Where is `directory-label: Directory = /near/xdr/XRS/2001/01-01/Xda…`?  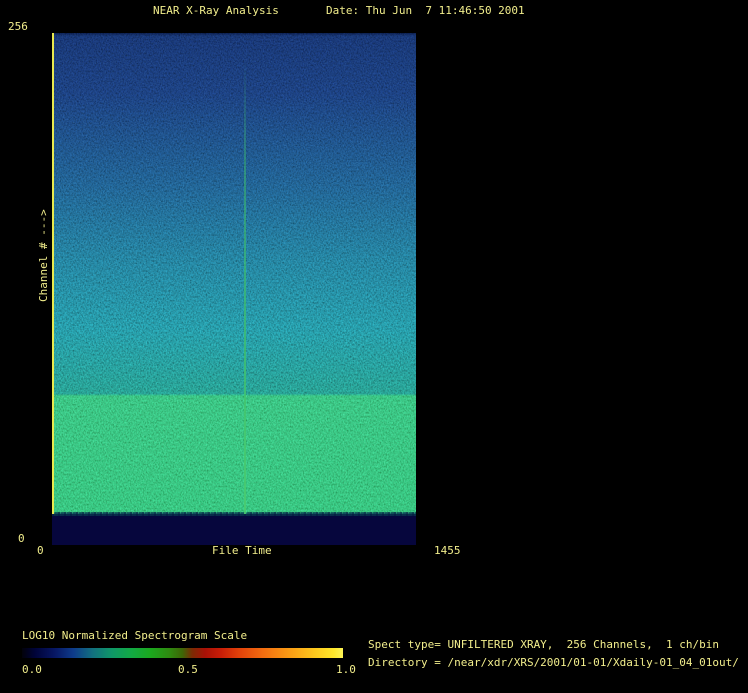
directory-label: Directory = /near/xdr/XRS/2001/01-01/Xda… is located at coordinates (553, 662).